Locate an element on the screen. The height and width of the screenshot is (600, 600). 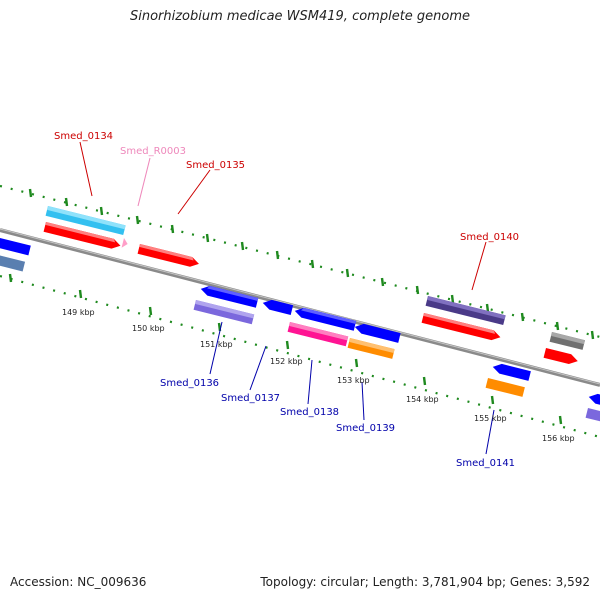
tick-label-155: 155 kbp is located at coordinates (490, 418).